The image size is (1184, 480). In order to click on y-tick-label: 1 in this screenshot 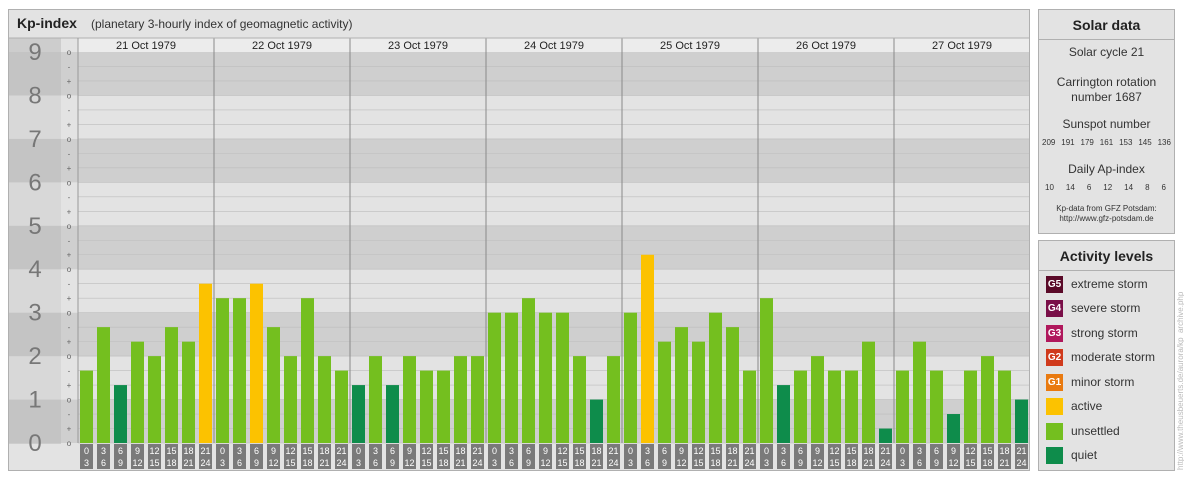, I will do `click(34, 400)`.